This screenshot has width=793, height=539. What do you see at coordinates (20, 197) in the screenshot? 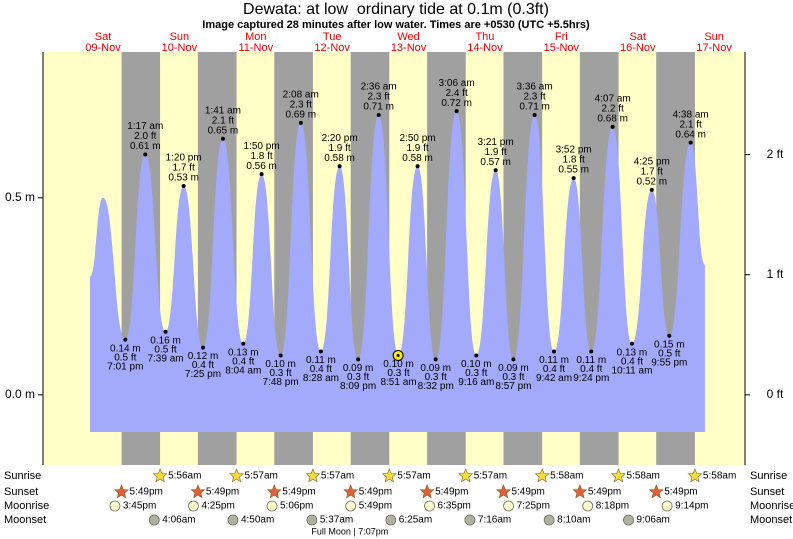
I see `y-tick-label: 0.5 m` at bounding box center [20, 197].